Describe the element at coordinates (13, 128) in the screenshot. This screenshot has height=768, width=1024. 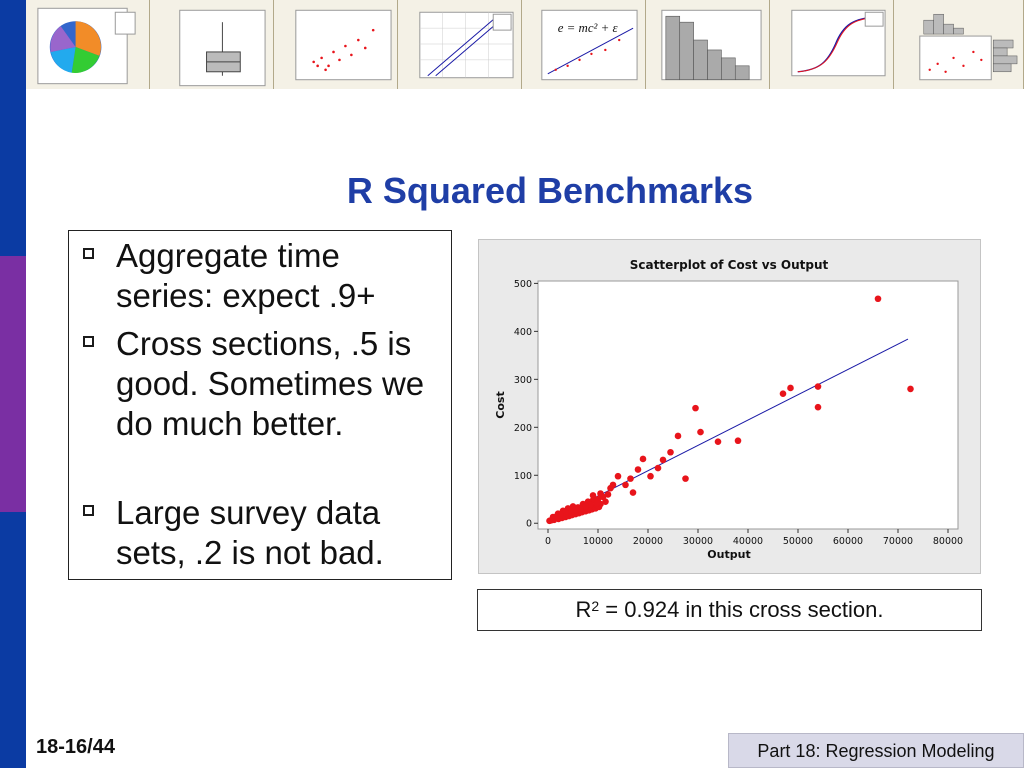
I see `left-accent-blue-top` at that location.